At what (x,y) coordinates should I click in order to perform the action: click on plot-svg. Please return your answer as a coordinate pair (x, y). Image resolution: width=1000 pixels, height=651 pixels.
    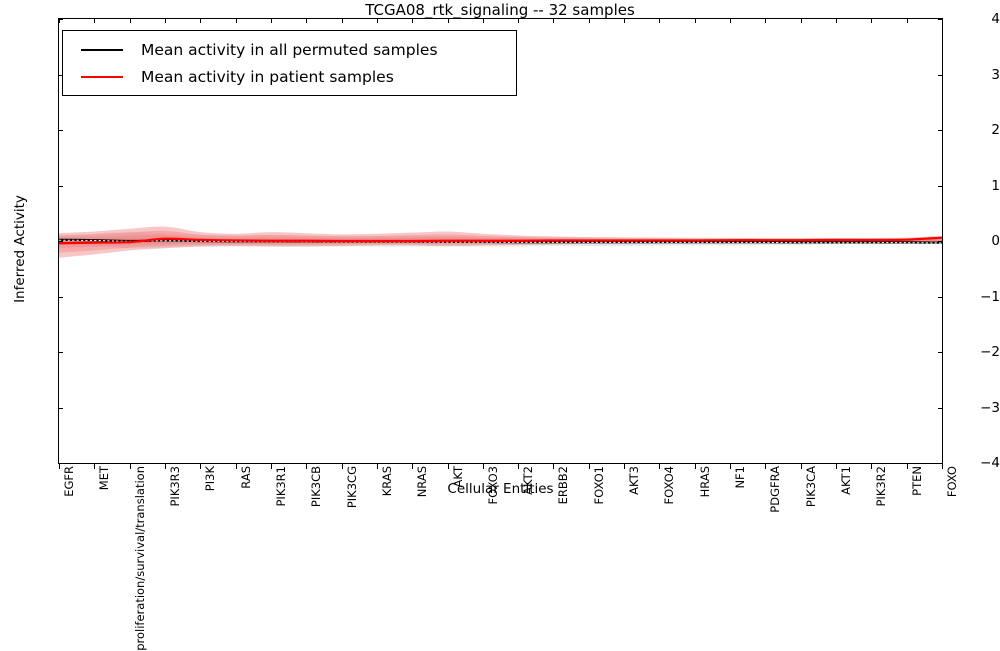
    Looking at the image, I should click on (500, 242).